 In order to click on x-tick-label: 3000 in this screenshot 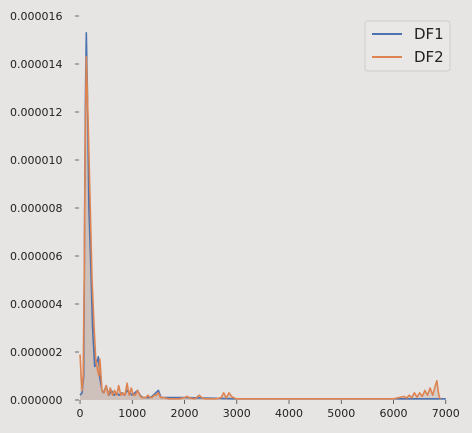, I will do `click(237, 413)`.